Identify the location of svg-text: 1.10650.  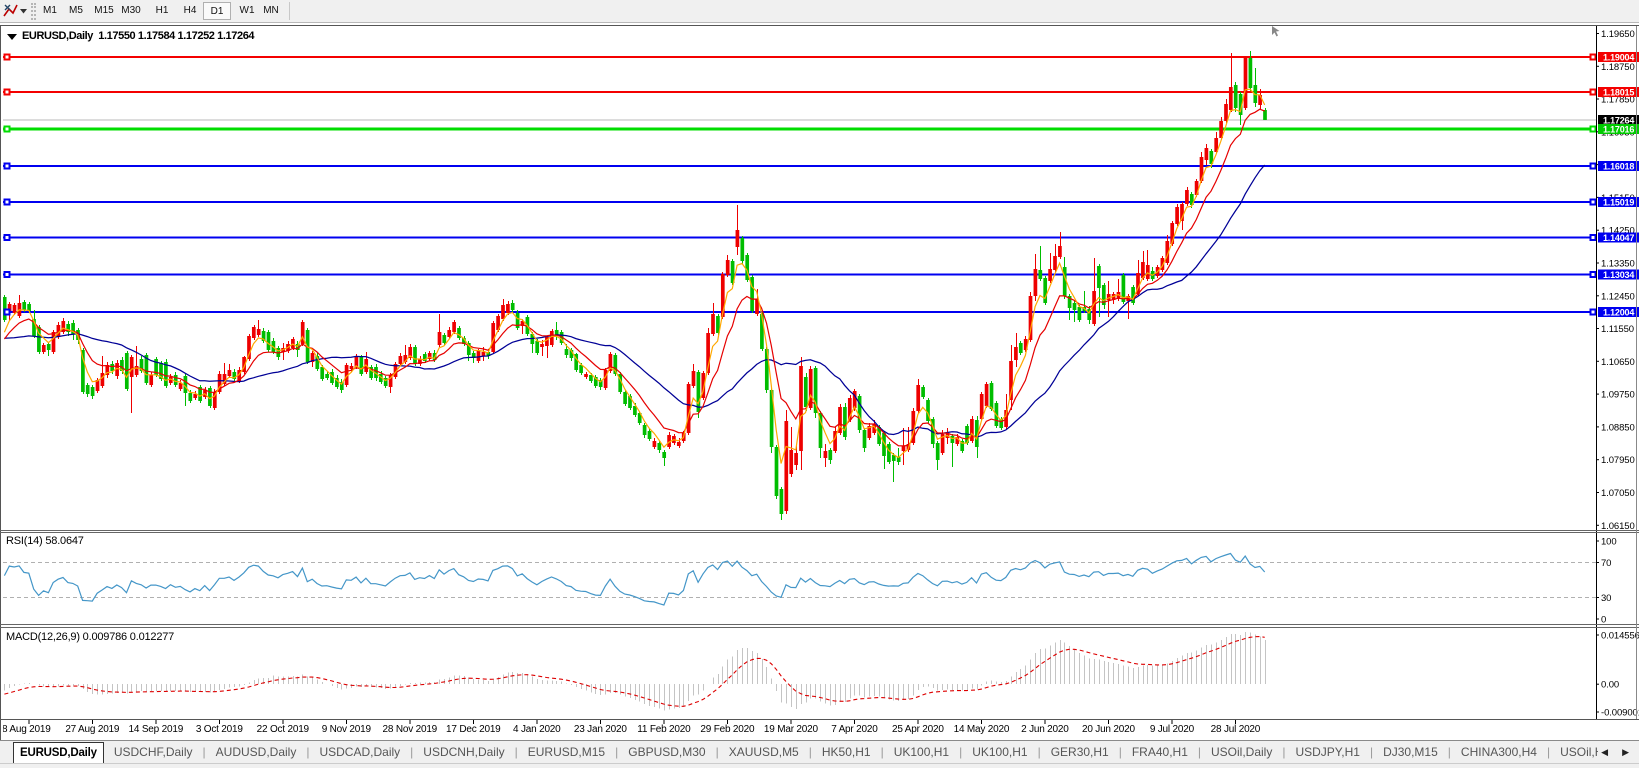
(1618, 362).